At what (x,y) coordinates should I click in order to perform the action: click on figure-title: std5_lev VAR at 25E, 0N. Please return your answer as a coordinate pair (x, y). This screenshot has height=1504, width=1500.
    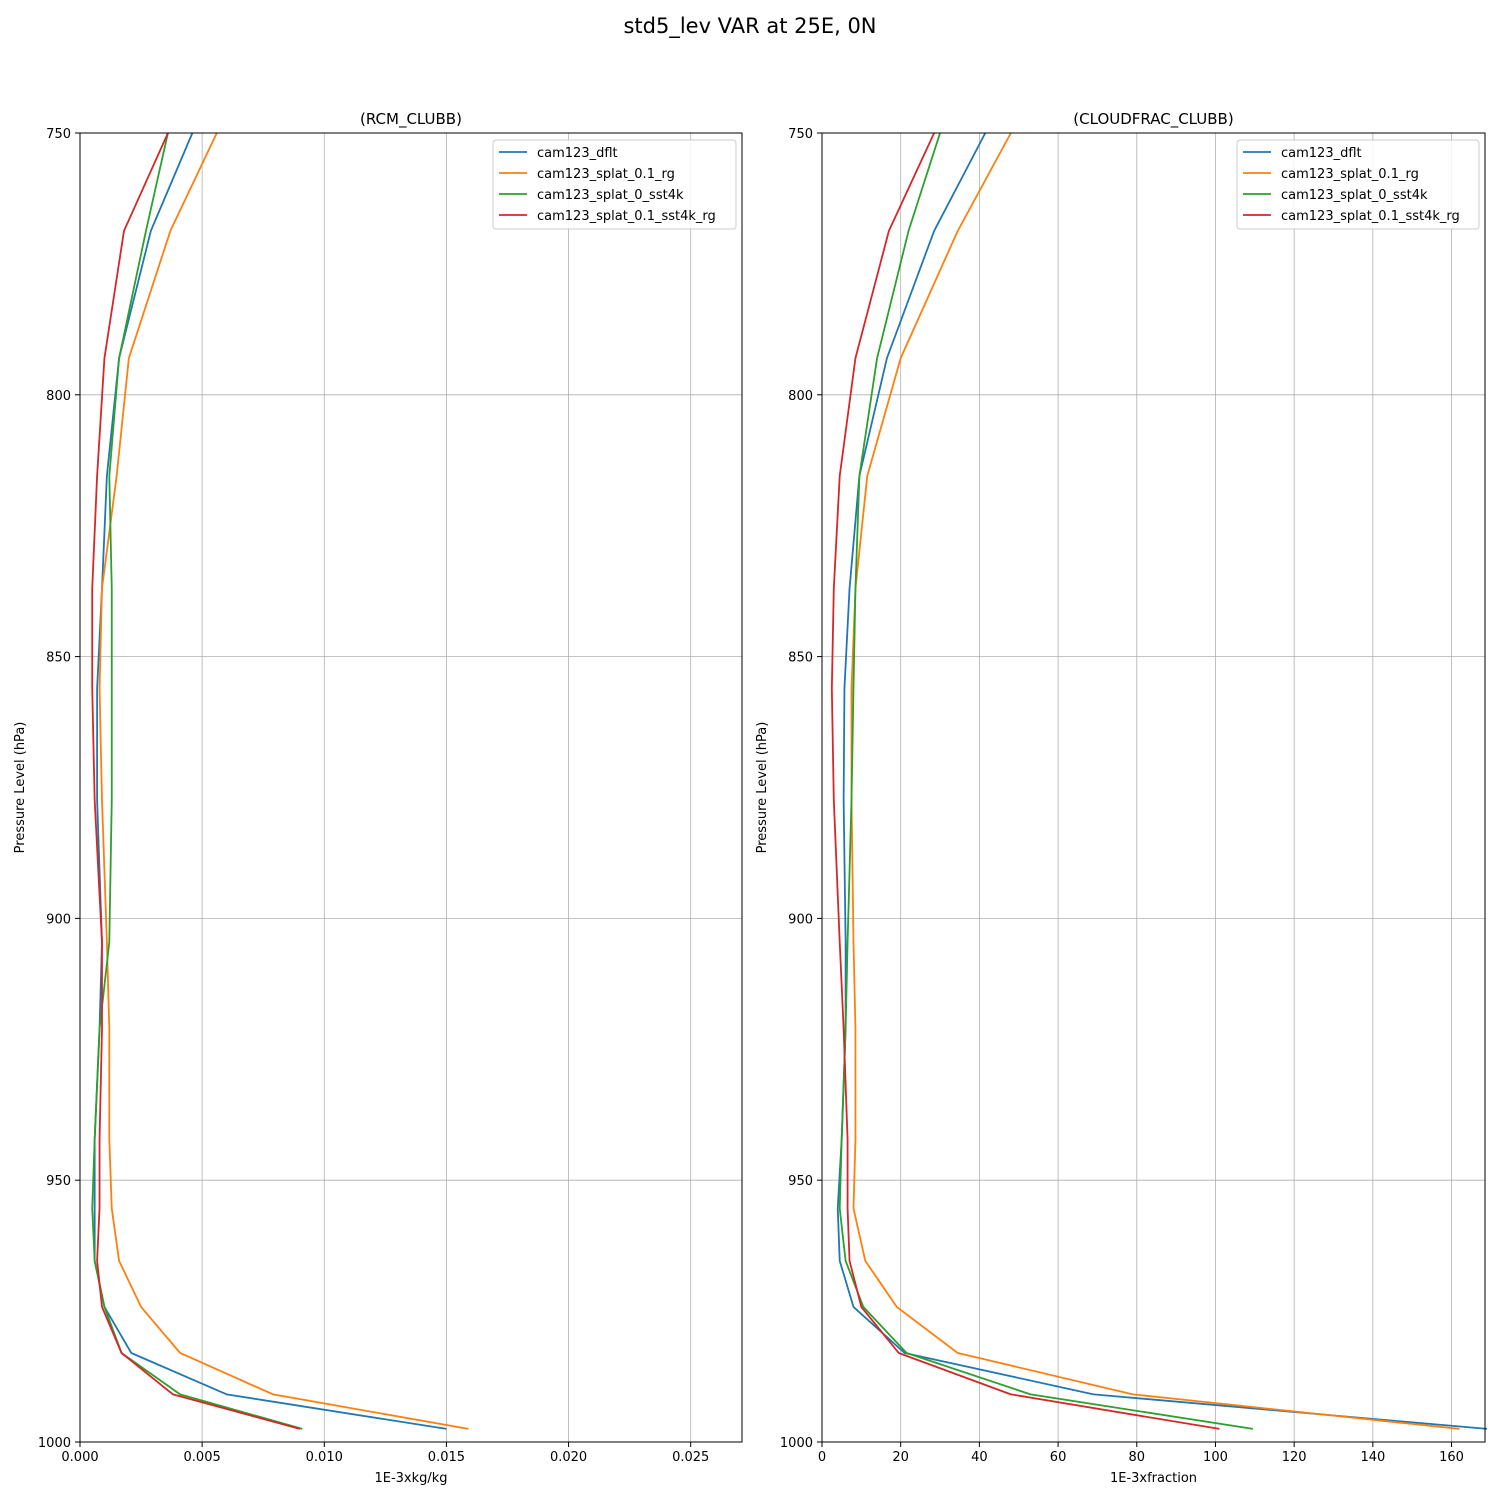
    Looking at the image, I should click on (750, 26).